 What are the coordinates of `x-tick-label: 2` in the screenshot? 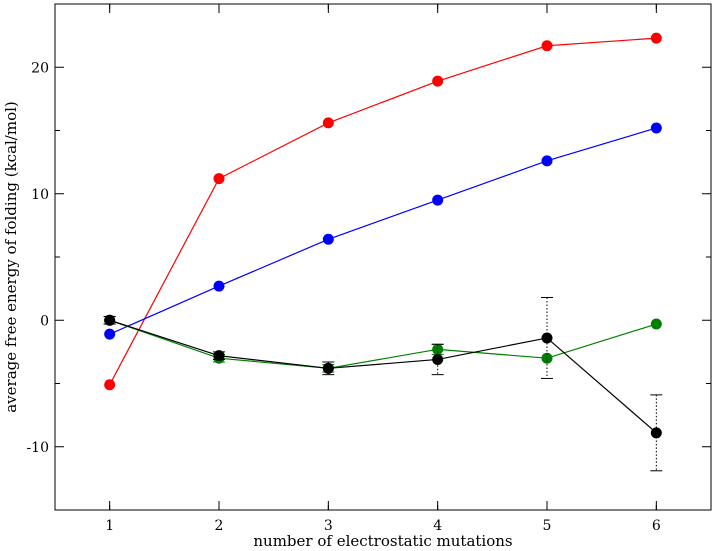 It's located at (219, 526).